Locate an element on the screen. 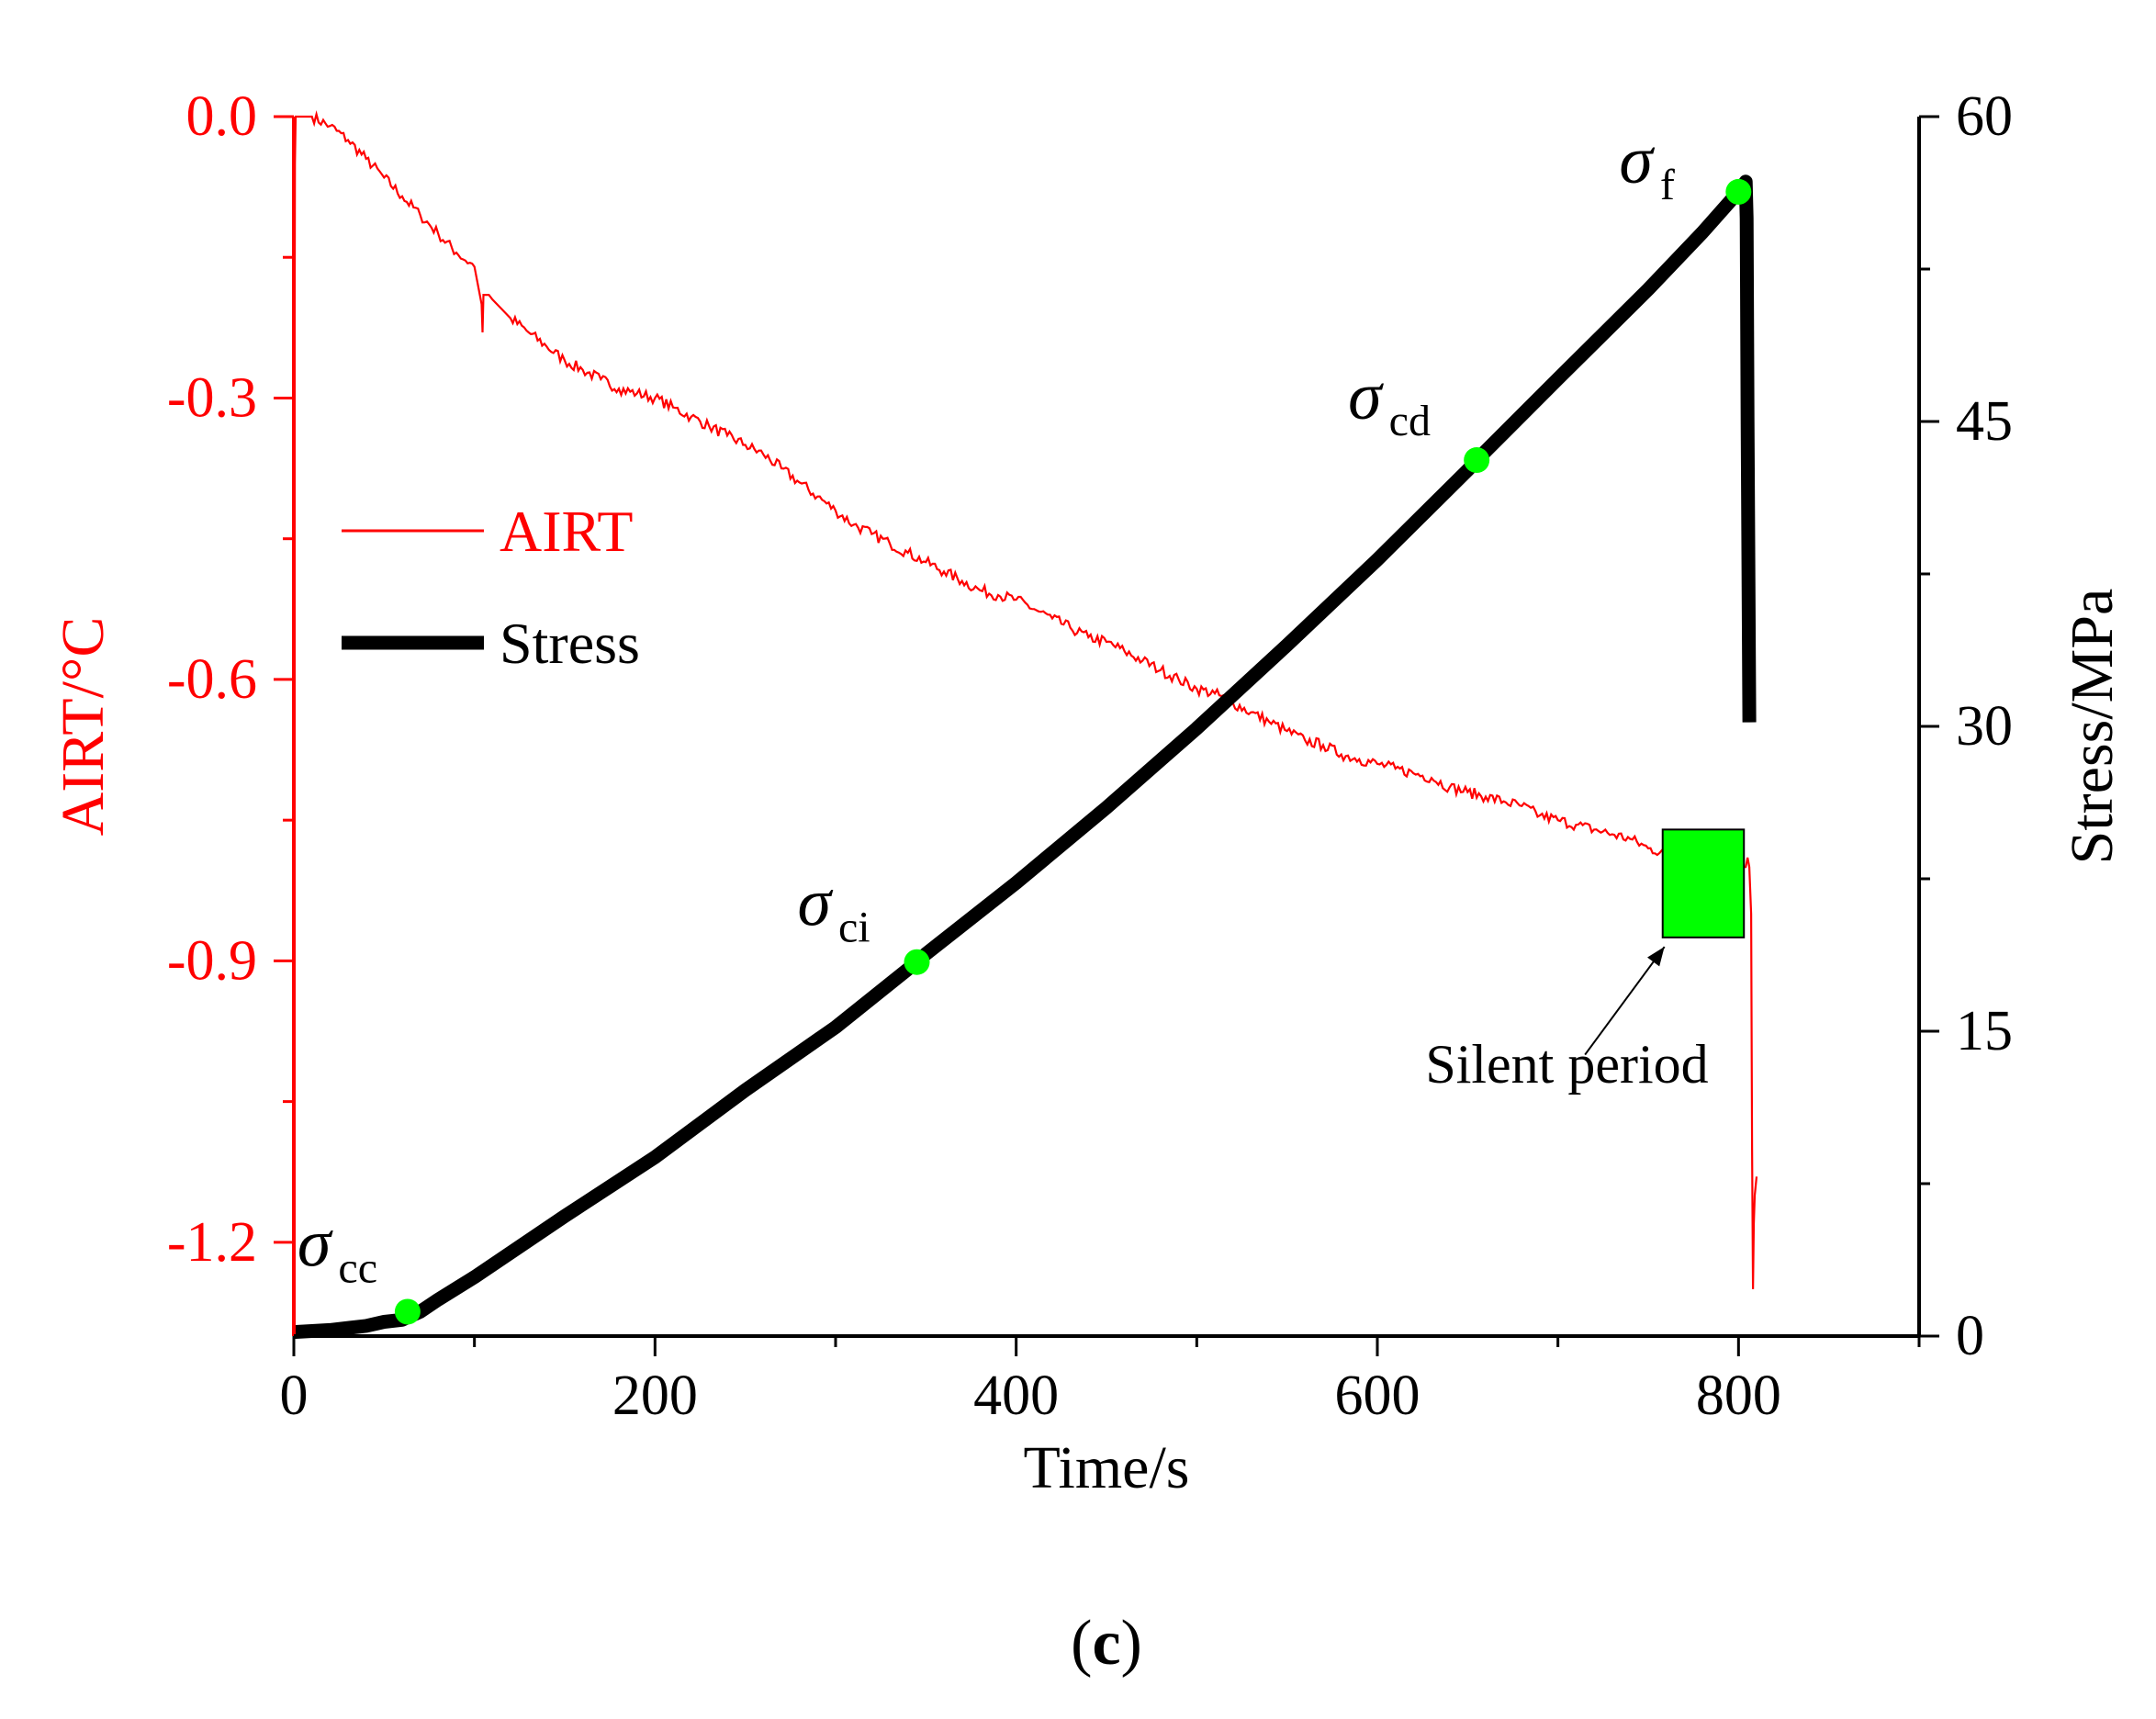 The image size is (2156, 1719). panel-label-letter: c is located at coordinates (1106, 1643).